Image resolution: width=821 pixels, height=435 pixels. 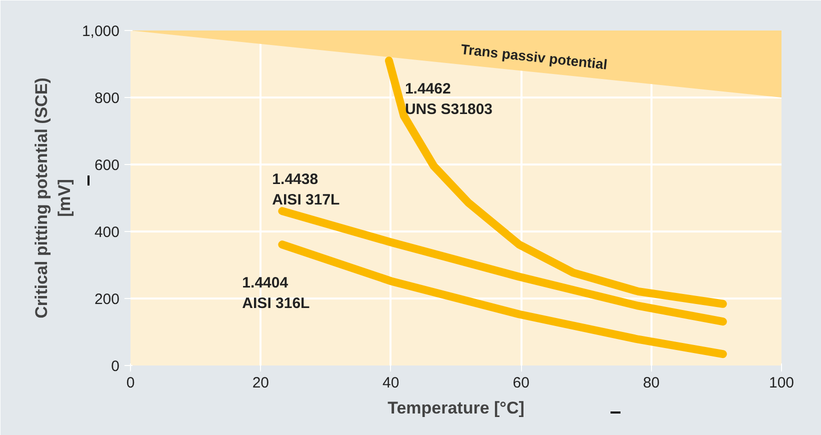 I want to click on y-tick-label: 400, so click(x=107, y=232).